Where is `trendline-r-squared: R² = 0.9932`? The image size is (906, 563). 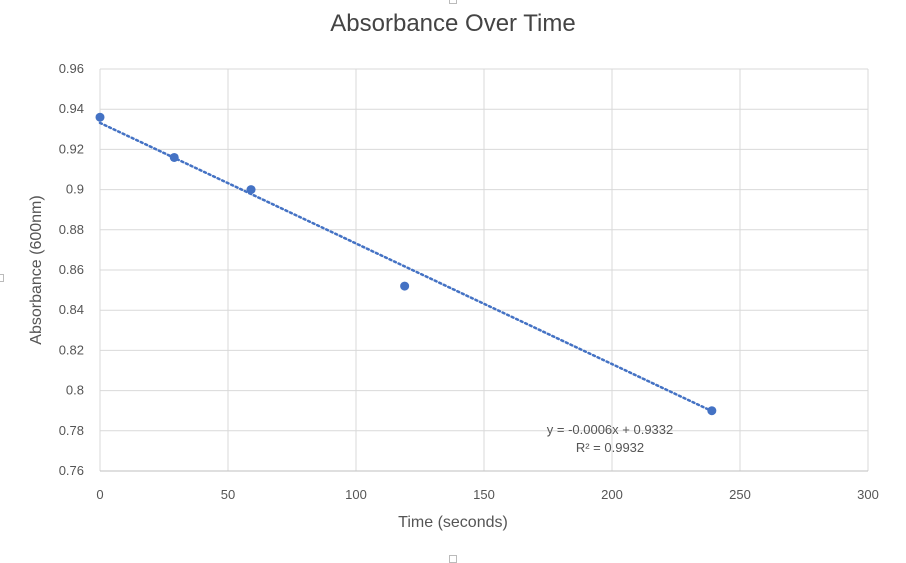
trendline-r-squared: R² = 0.9932 is located at coordinates (610, 447).